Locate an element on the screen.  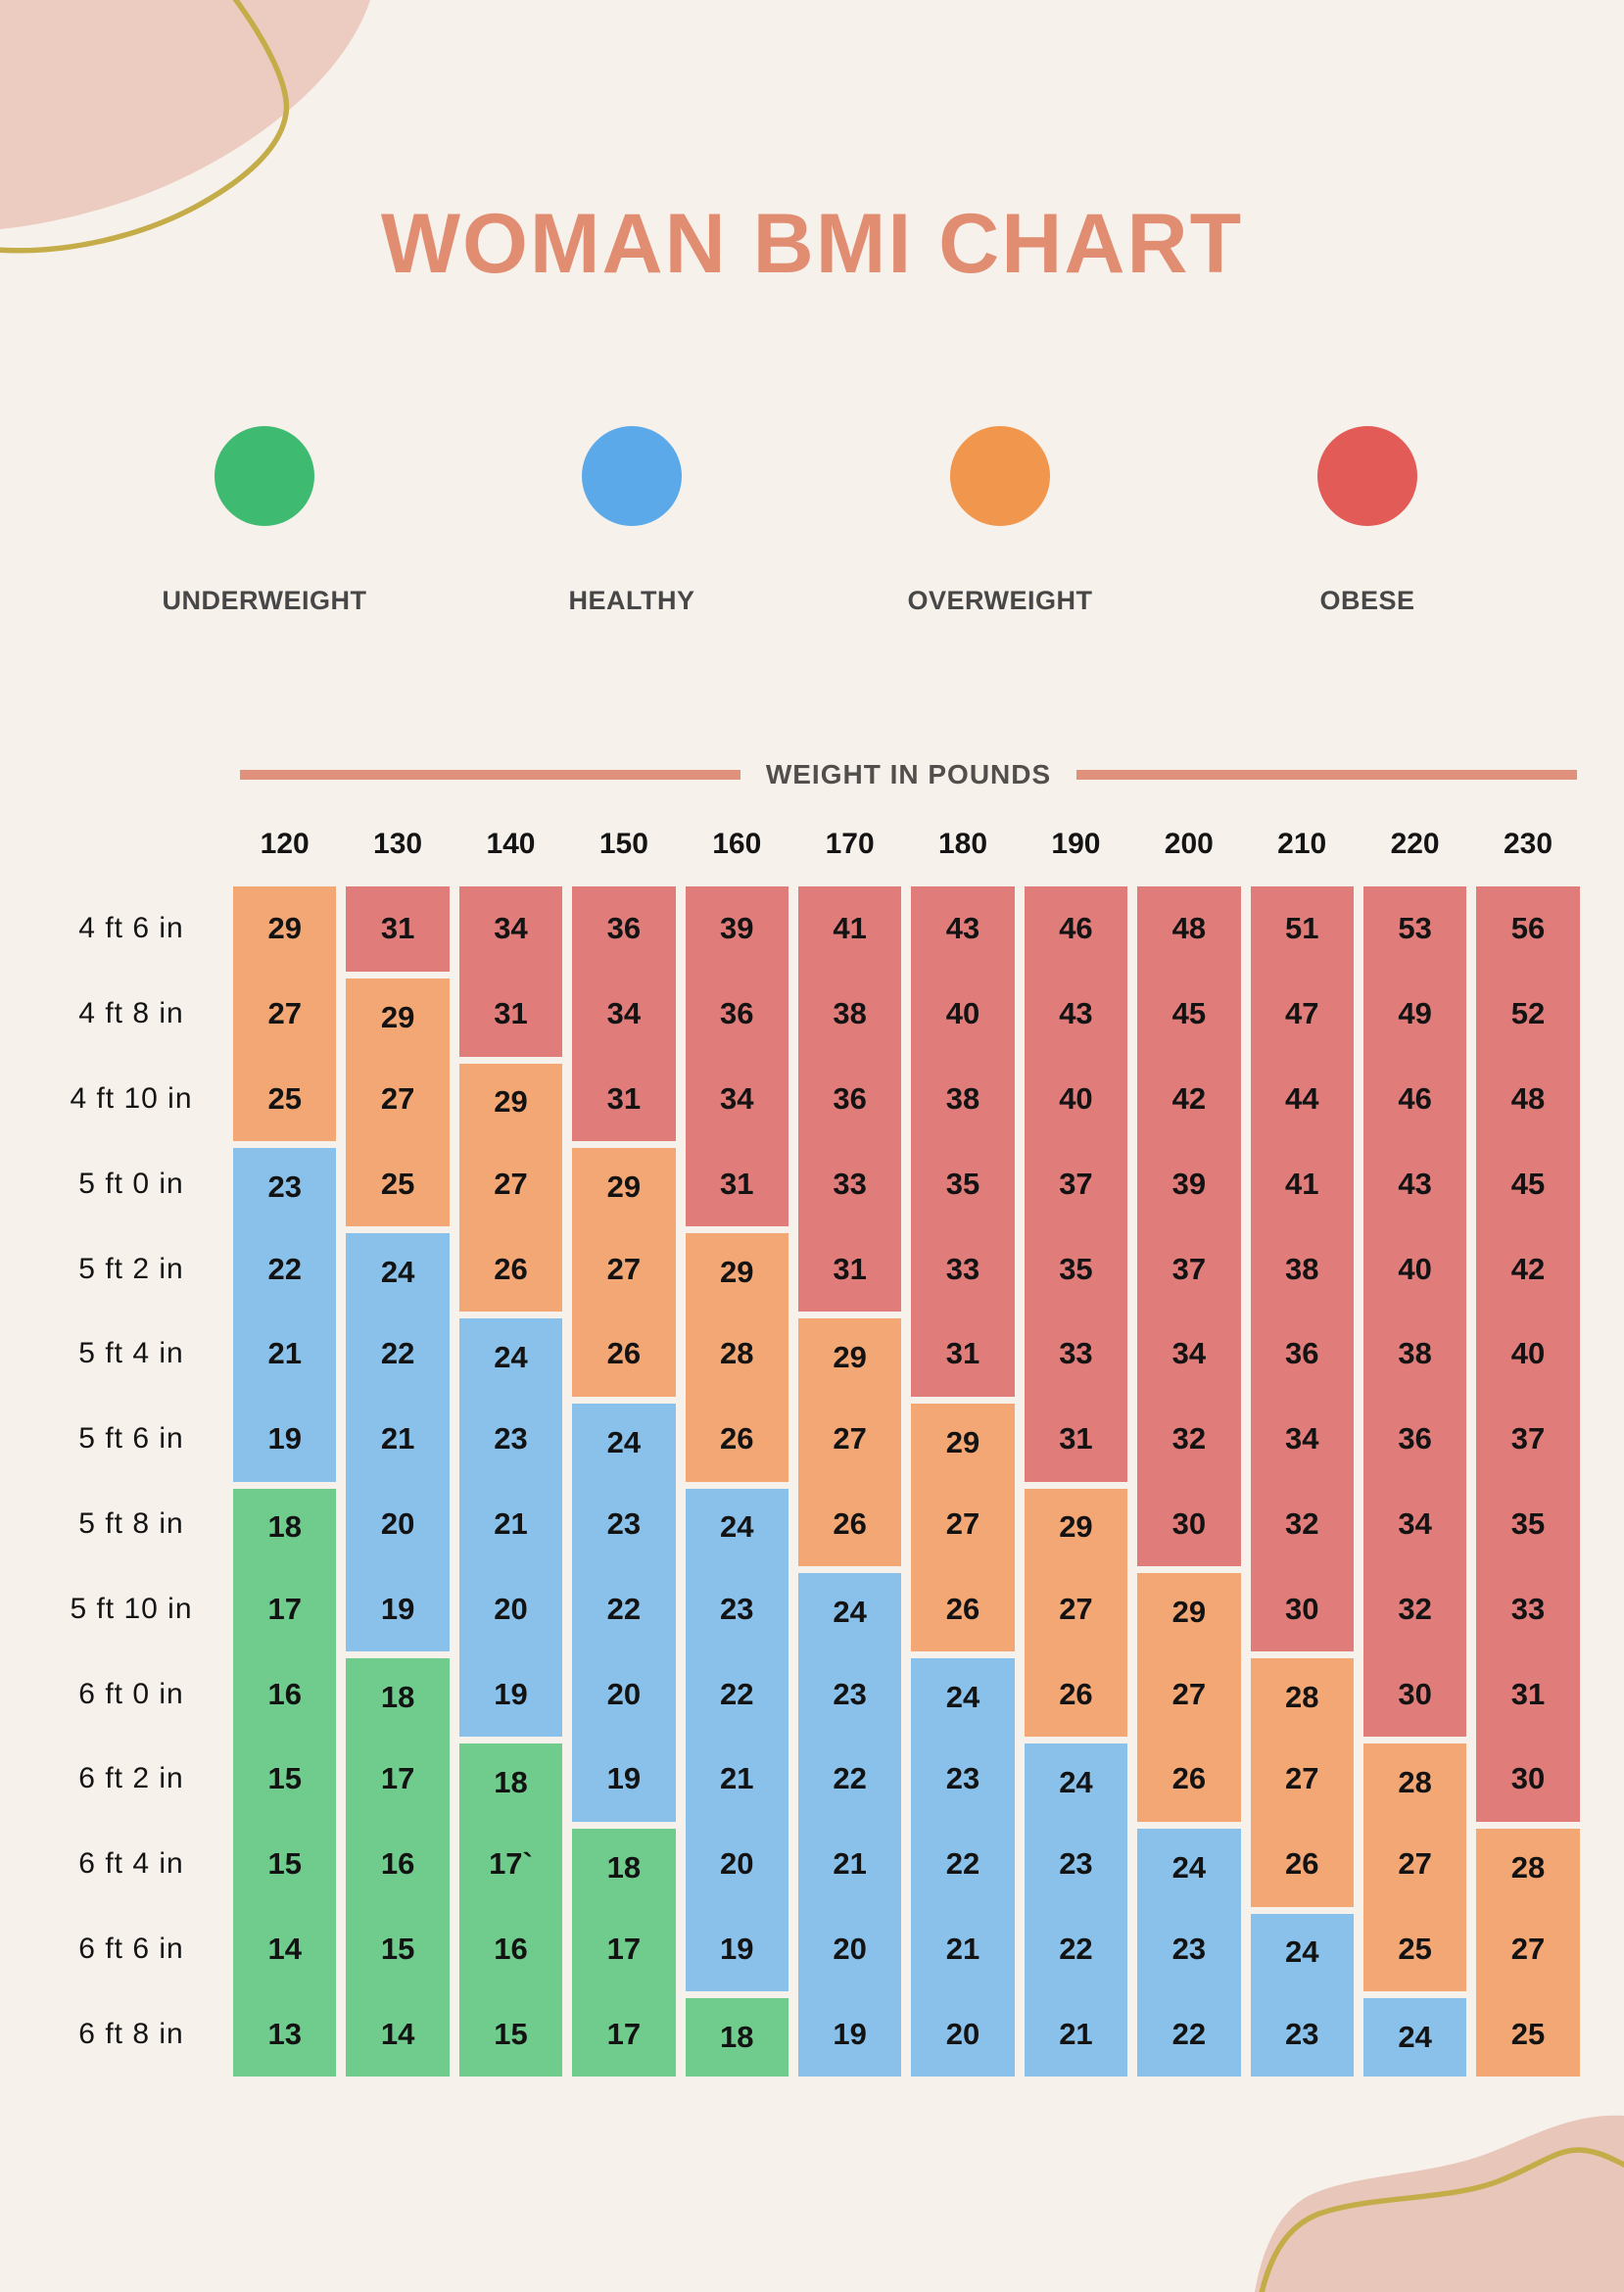
weight-column-headers: 120 130 140 150 160 170 180 190 200 210 220 230 is located at coordinates (809, 844).